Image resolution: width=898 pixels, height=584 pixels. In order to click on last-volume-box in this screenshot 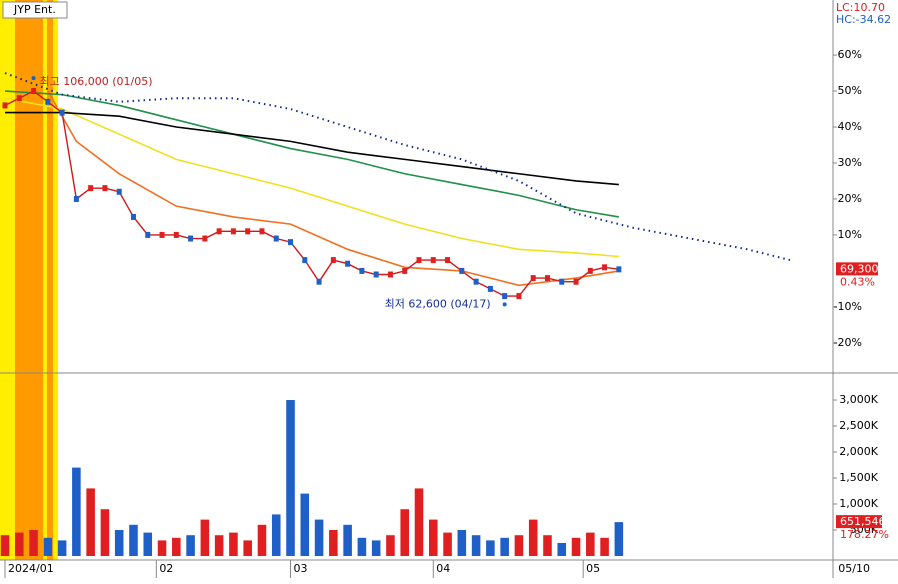, I will do `click(859, 522)`.